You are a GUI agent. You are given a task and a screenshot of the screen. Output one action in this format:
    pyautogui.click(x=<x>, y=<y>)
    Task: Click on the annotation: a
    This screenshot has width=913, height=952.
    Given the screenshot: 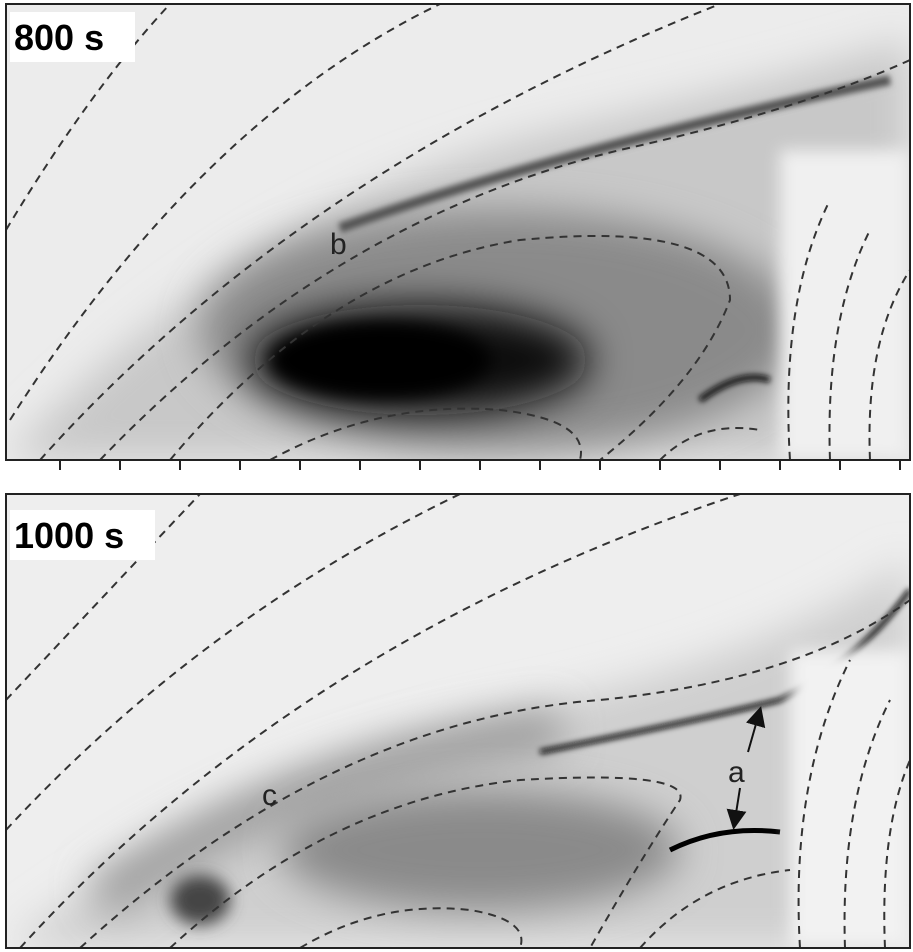 What is the action you would take?
    pyautogui.click(x=736, y=772)
    